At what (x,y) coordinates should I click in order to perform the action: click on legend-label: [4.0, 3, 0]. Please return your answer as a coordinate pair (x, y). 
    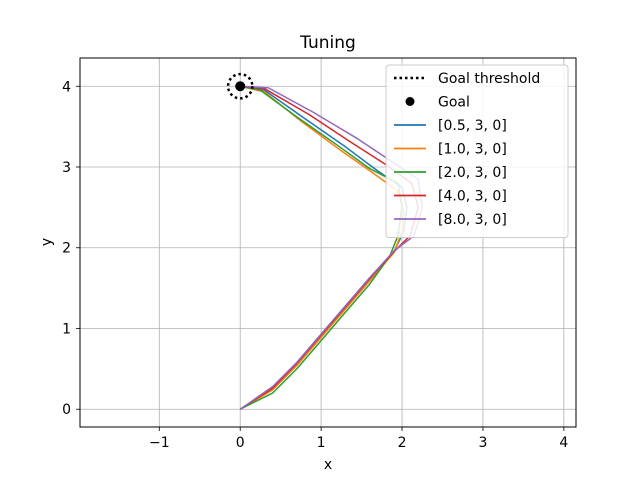
    Looking at the image, I should click on (472, 197).